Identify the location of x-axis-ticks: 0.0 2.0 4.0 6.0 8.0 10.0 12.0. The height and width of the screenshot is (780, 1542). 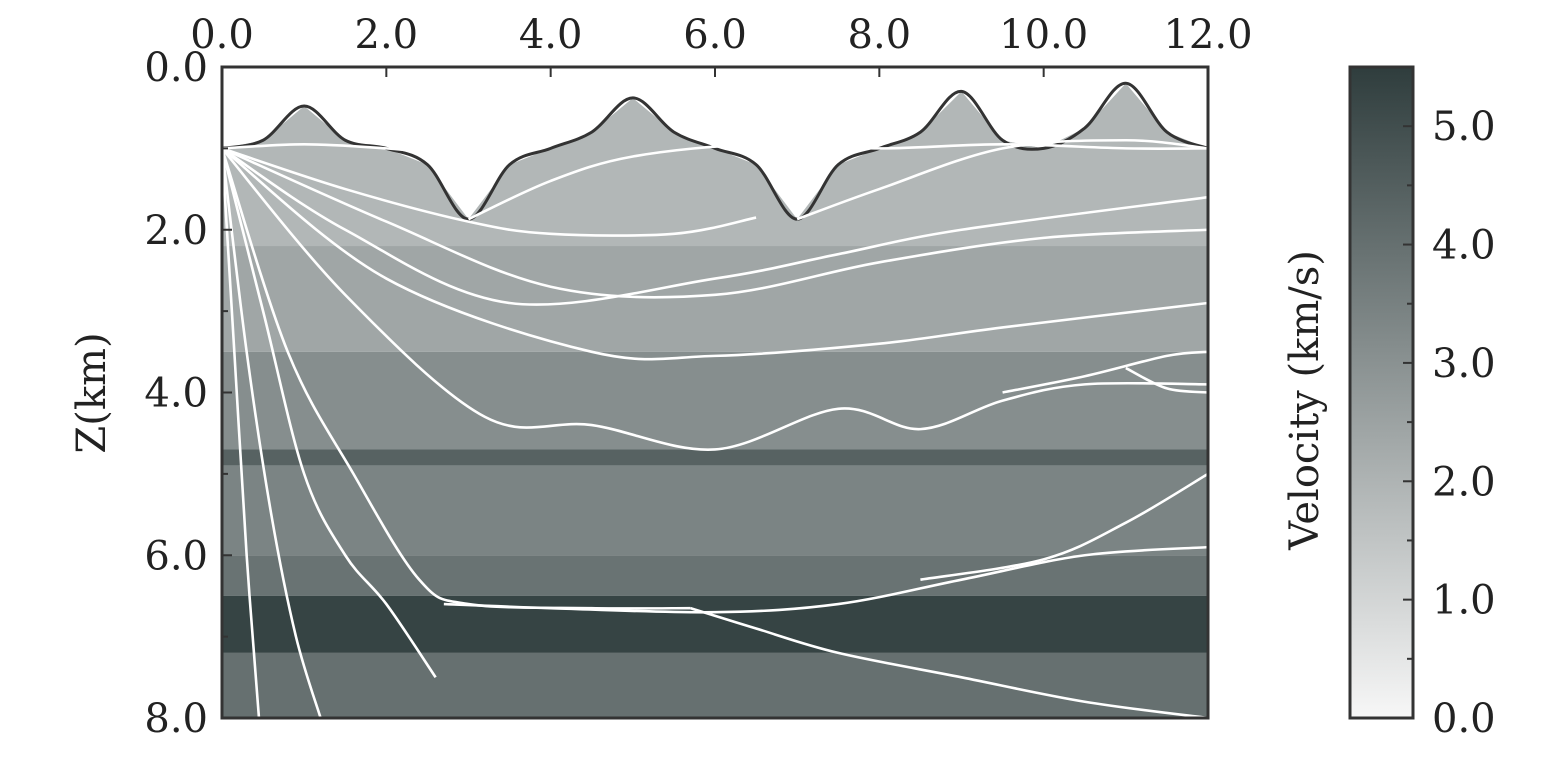
(721, 44).